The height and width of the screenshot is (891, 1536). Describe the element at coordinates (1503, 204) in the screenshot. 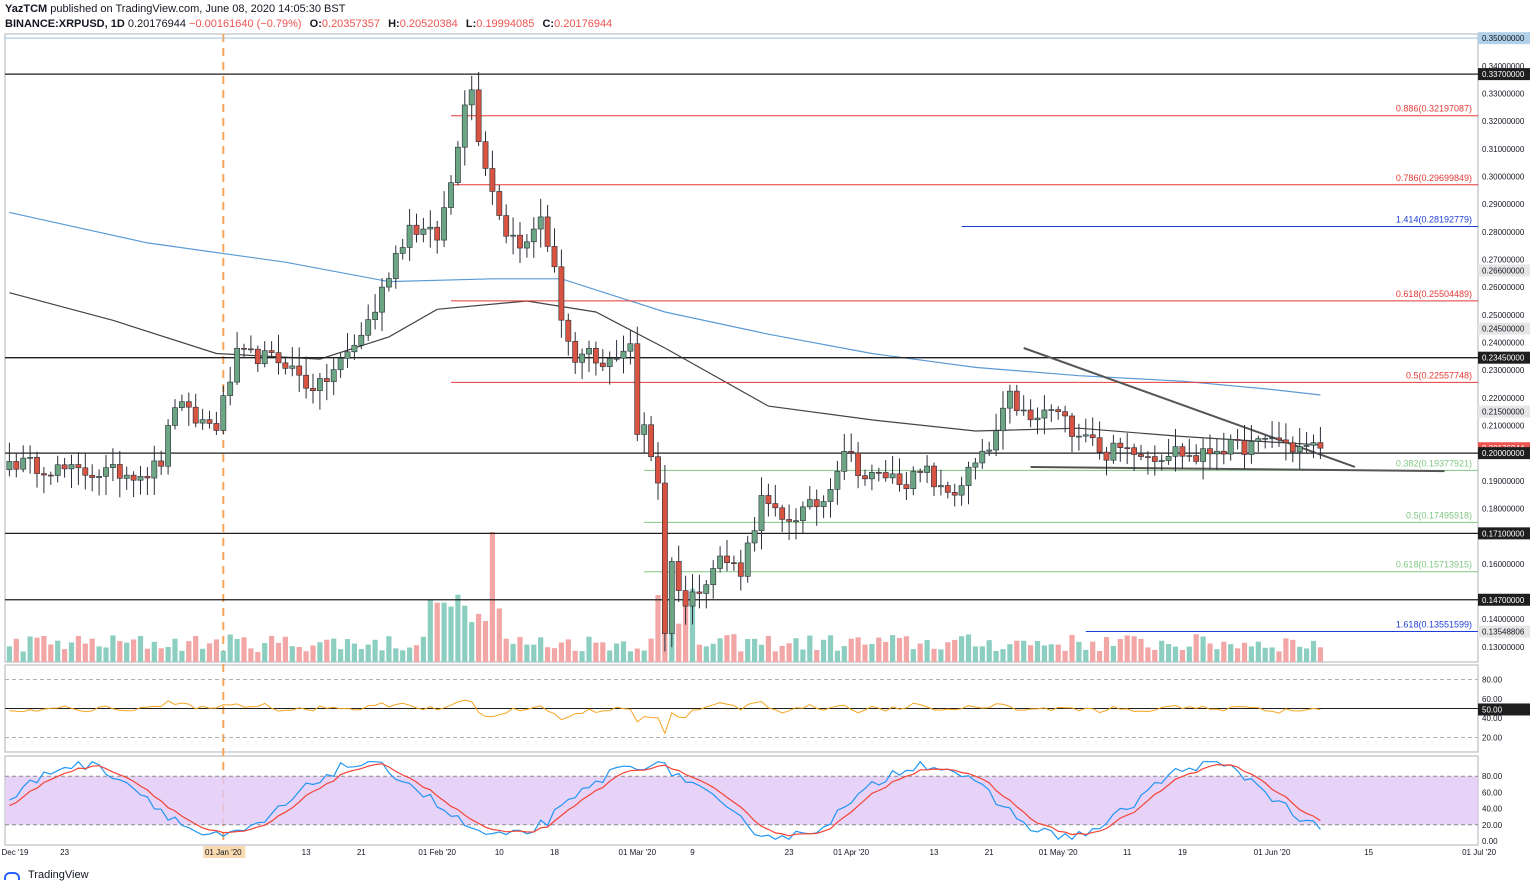

I see `price-axis-tick: 0.29000000` at that location.